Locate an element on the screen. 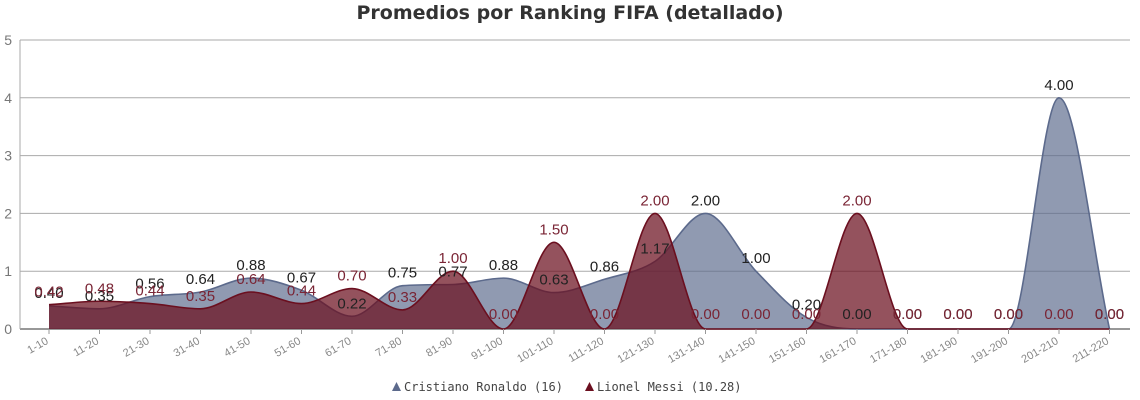  data-label-1: 0.64 is located at coordinates (250, 279).